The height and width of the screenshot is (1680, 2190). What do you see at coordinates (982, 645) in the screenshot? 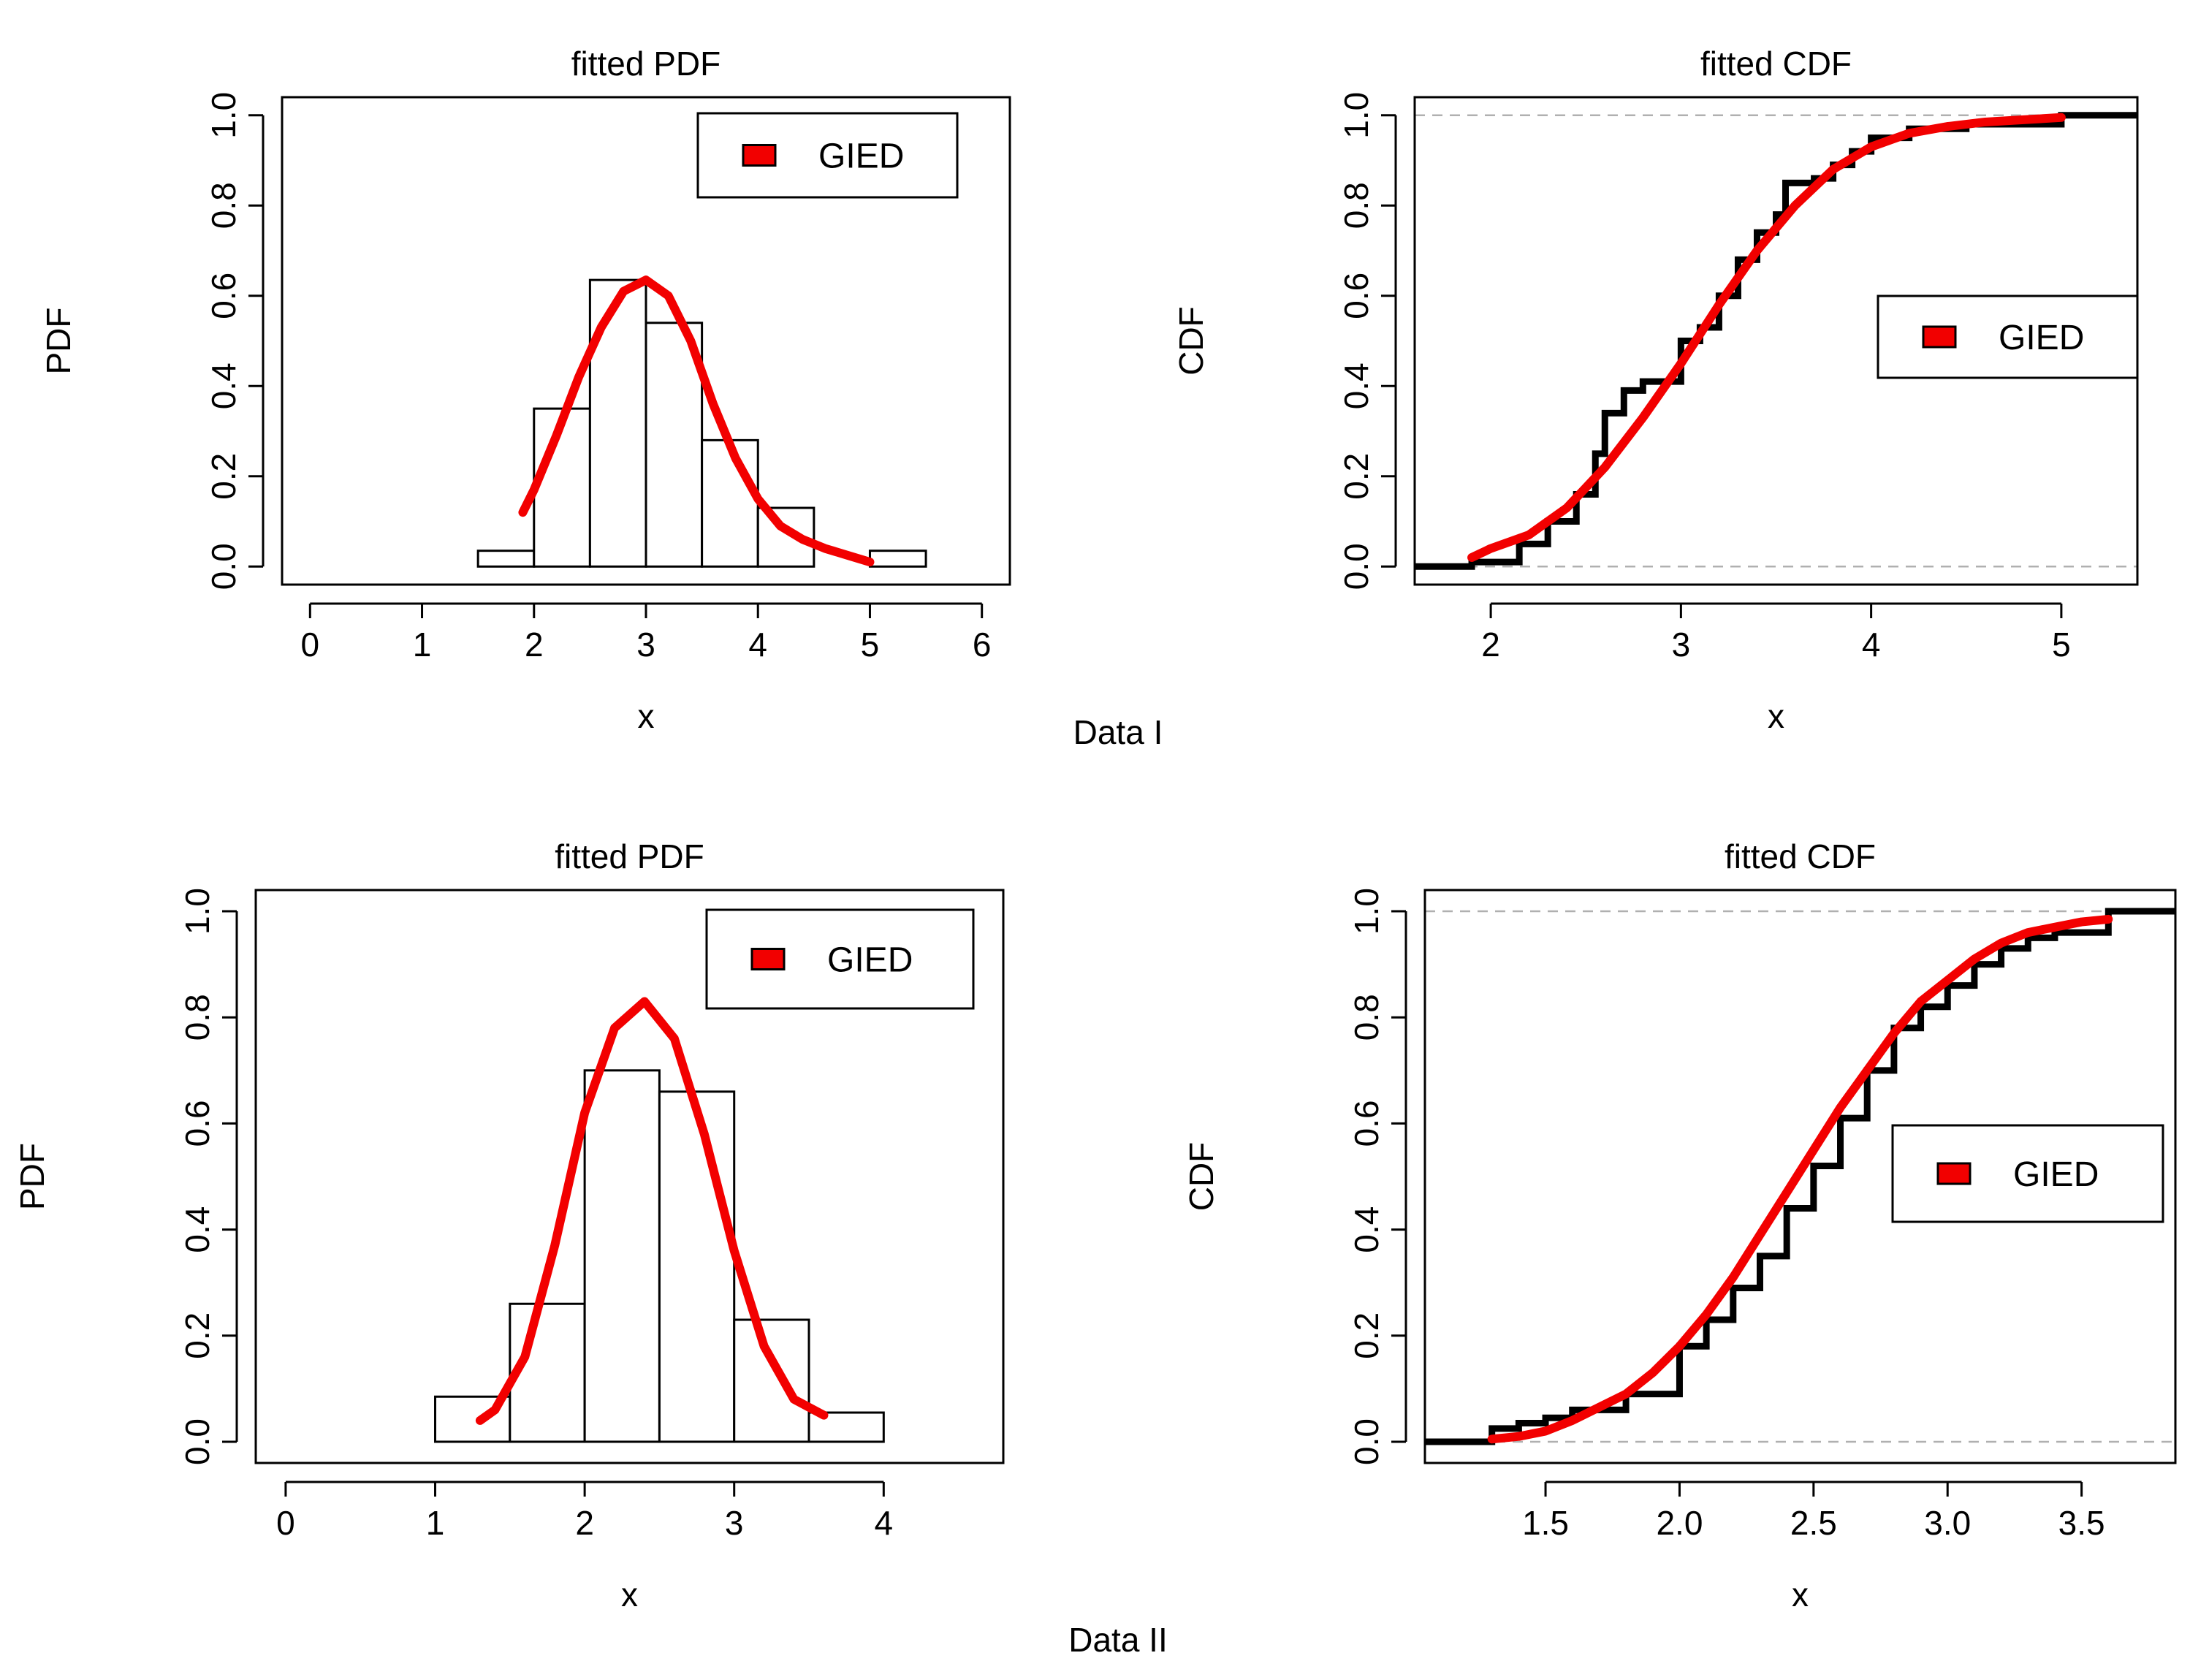
I see `x-tick-label: 6` at bounding box center [982, 645].